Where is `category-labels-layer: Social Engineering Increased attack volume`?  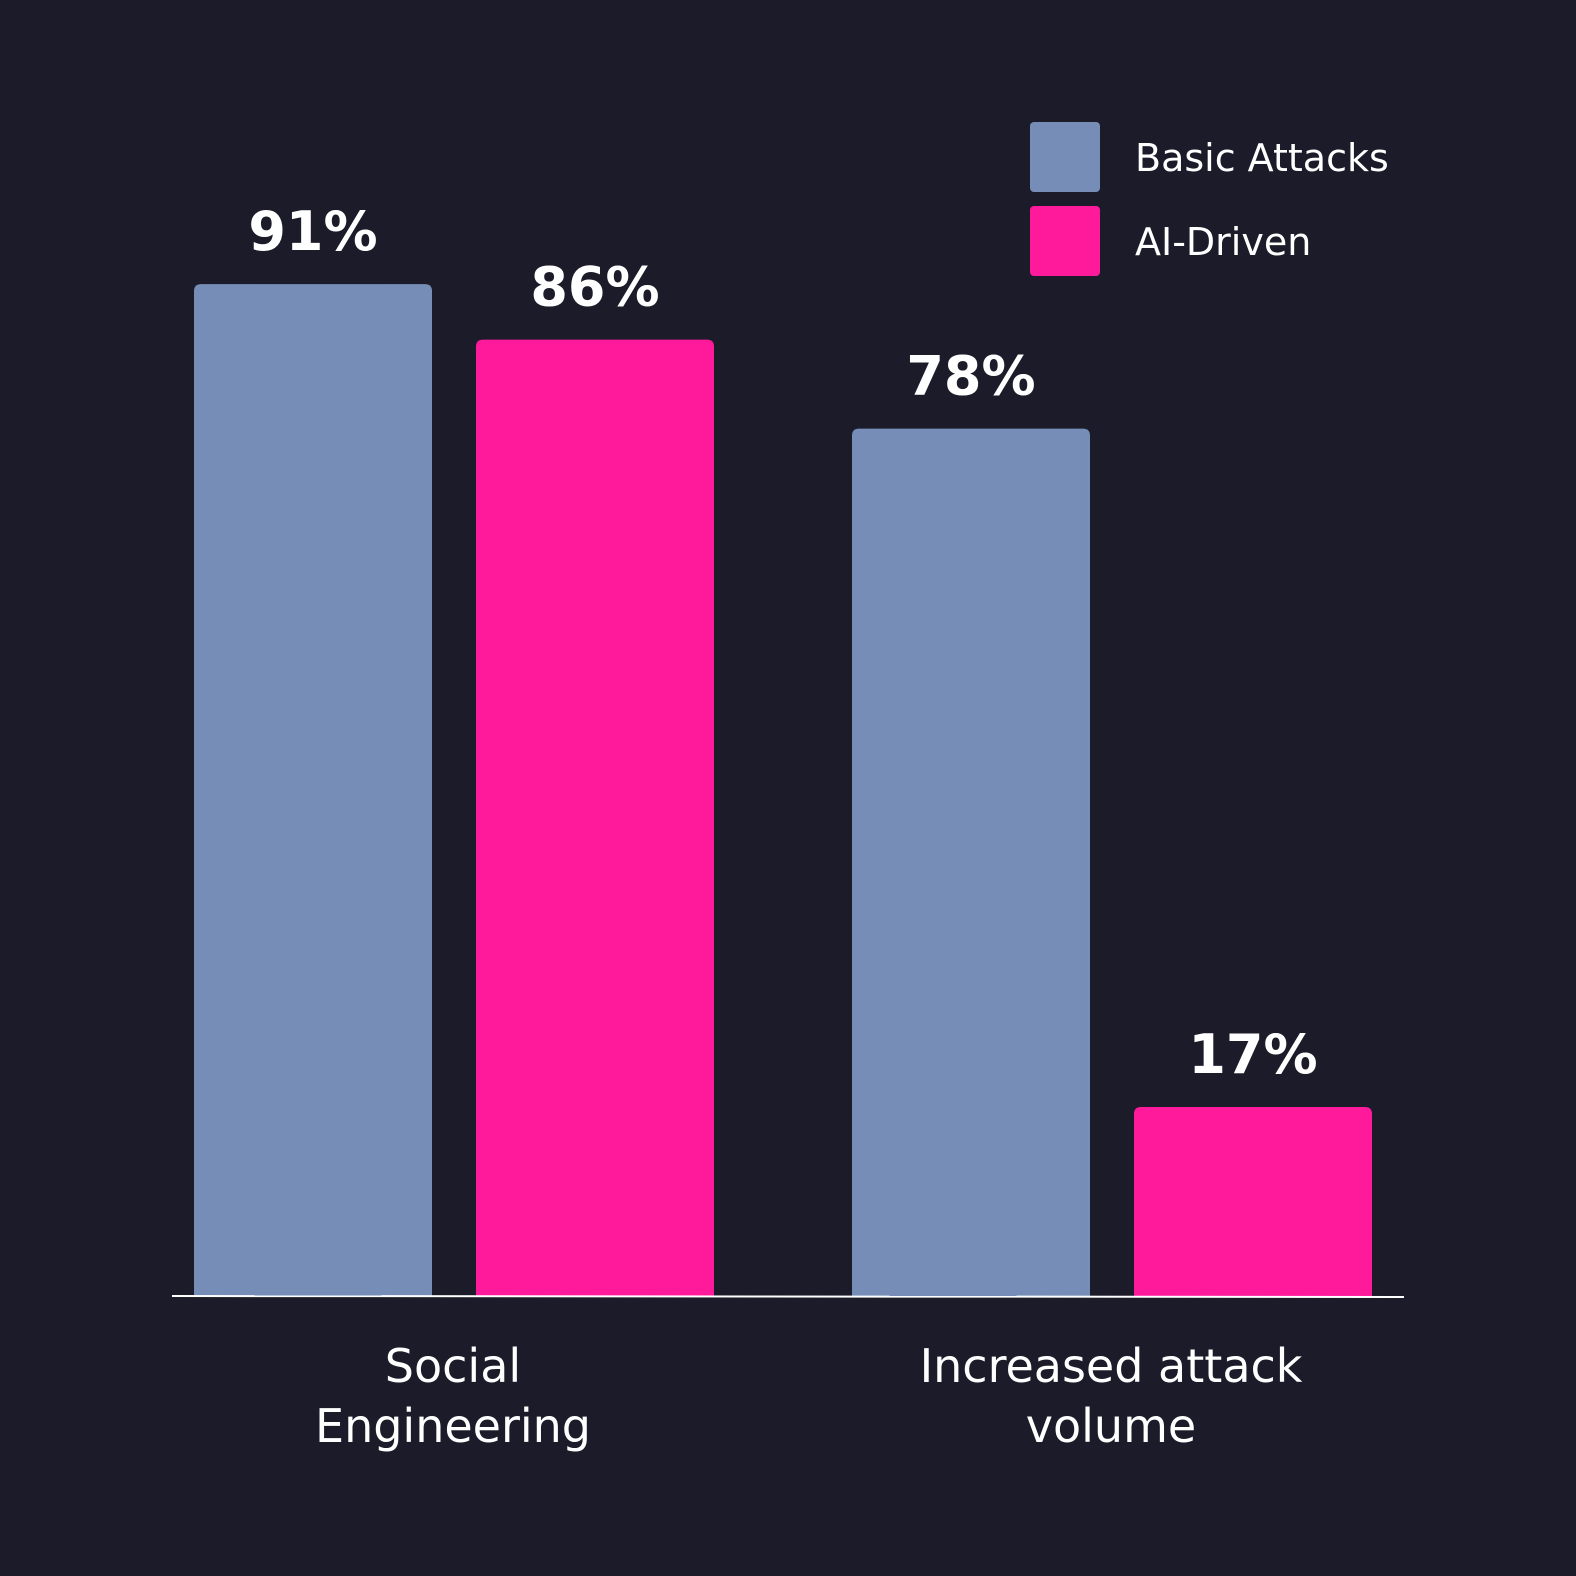
category-labels-layer: Social Engineering Increased attack volume is located at coordinates (809, 1396).